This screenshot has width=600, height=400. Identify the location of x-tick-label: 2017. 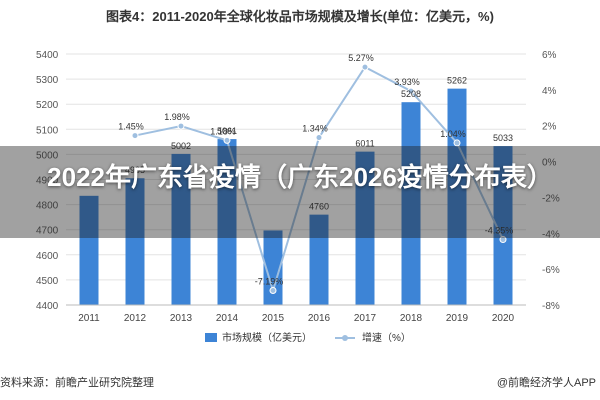
(365, 318).